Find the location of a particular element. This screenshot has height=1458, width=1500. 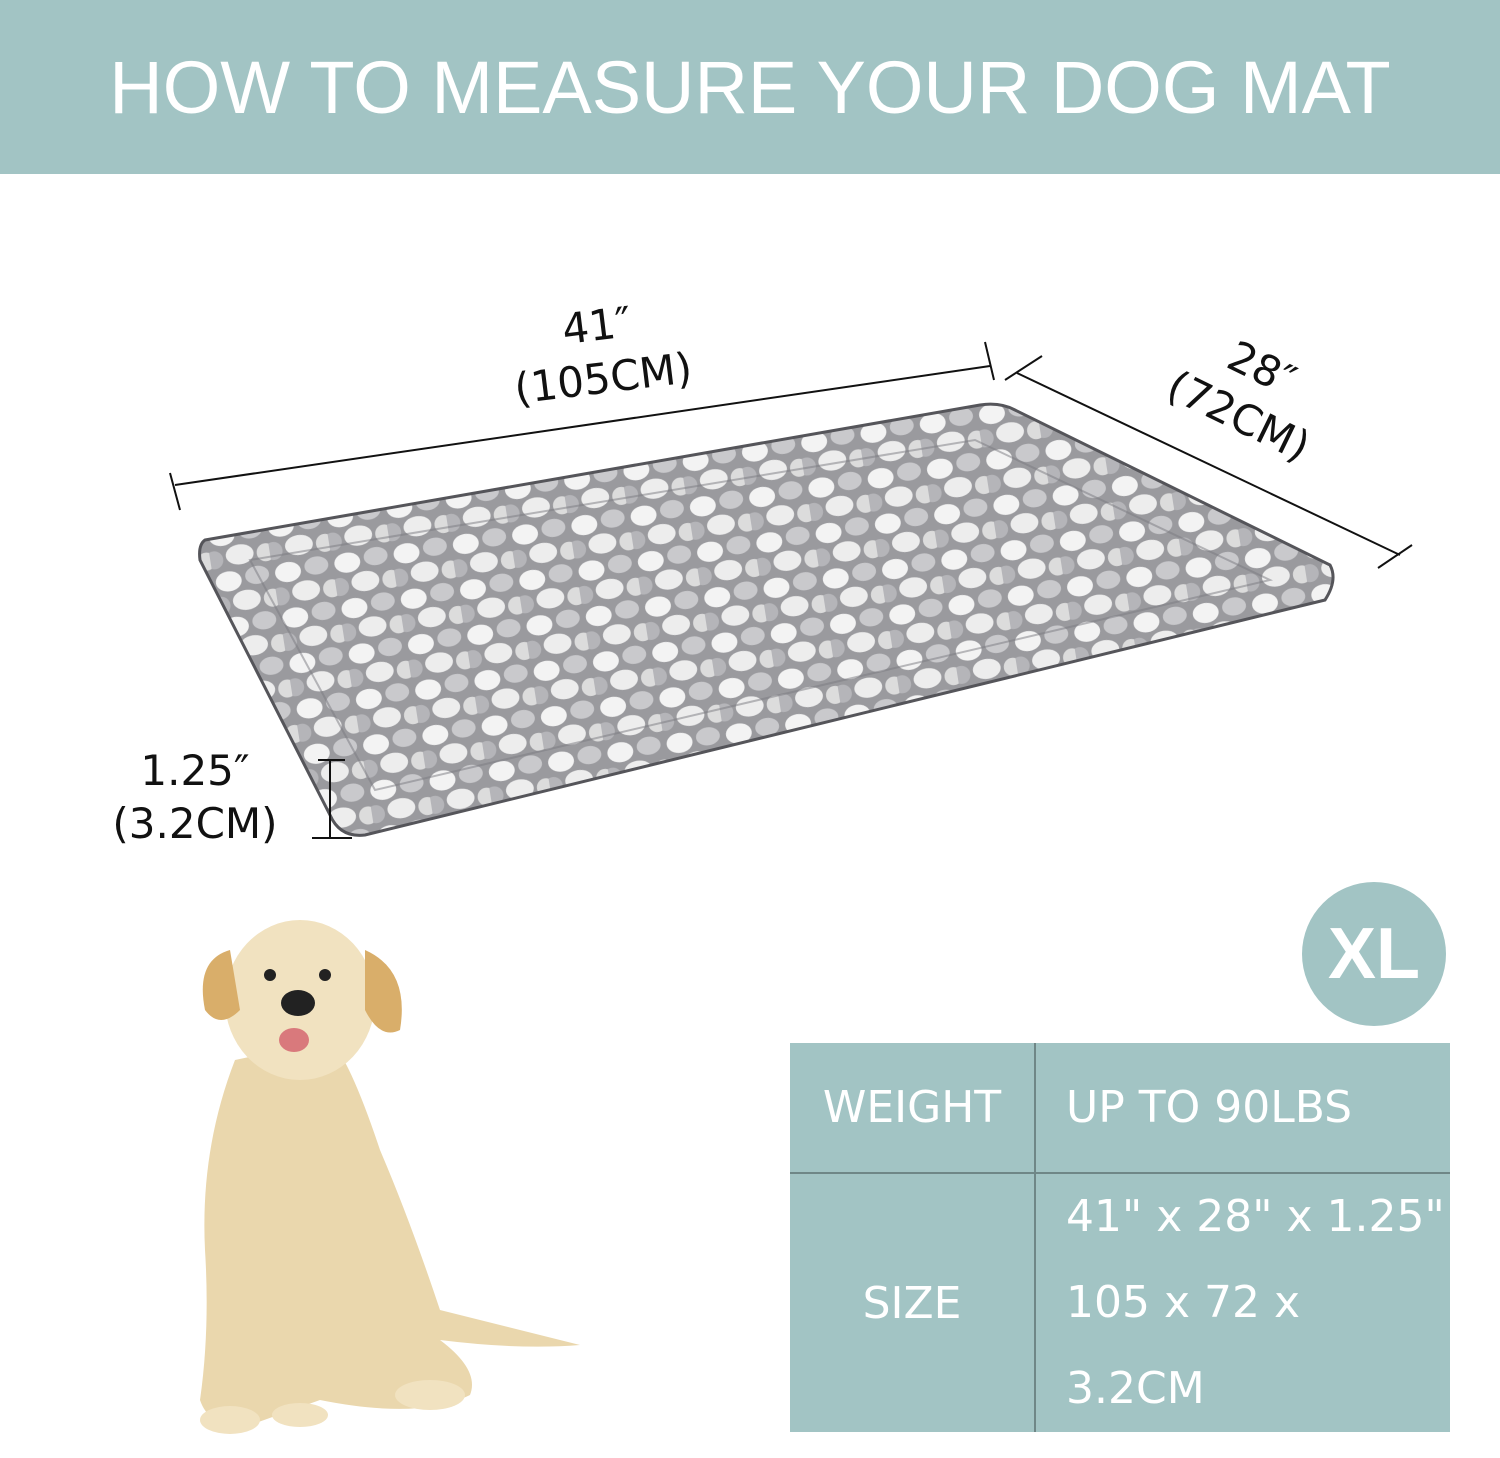

size-value-inches: 41" x 28" x 1.25" is located at coordinates (1255, 1216).